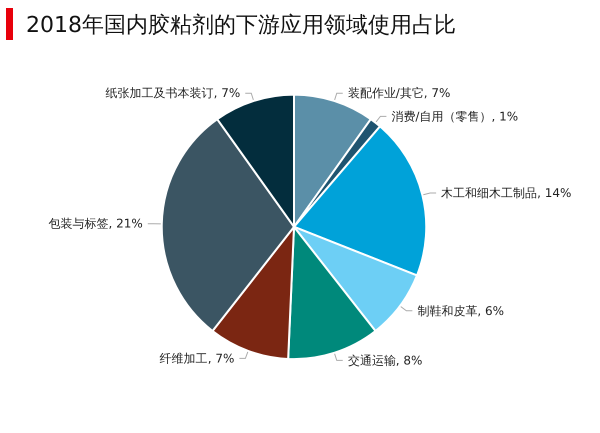  What do you see at coordinates (460, 311) in the screenshot?
I see `slice-label: 制鞋和皮革, 6%` at bounding box center [460, 311].